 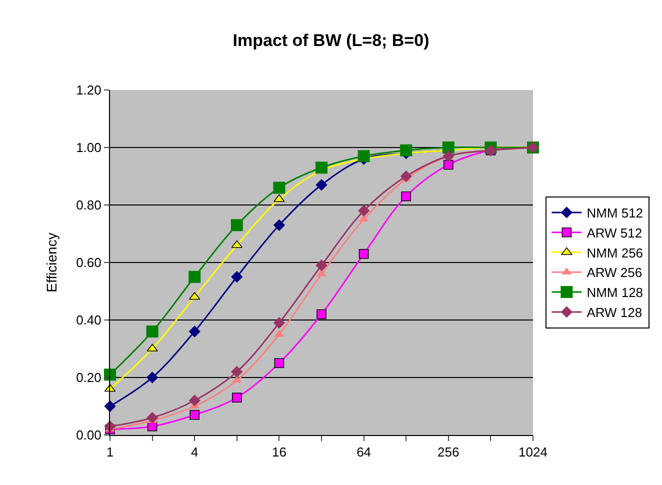 I want to click on y-tick-label: 0.80, so click(x=89, y=205).